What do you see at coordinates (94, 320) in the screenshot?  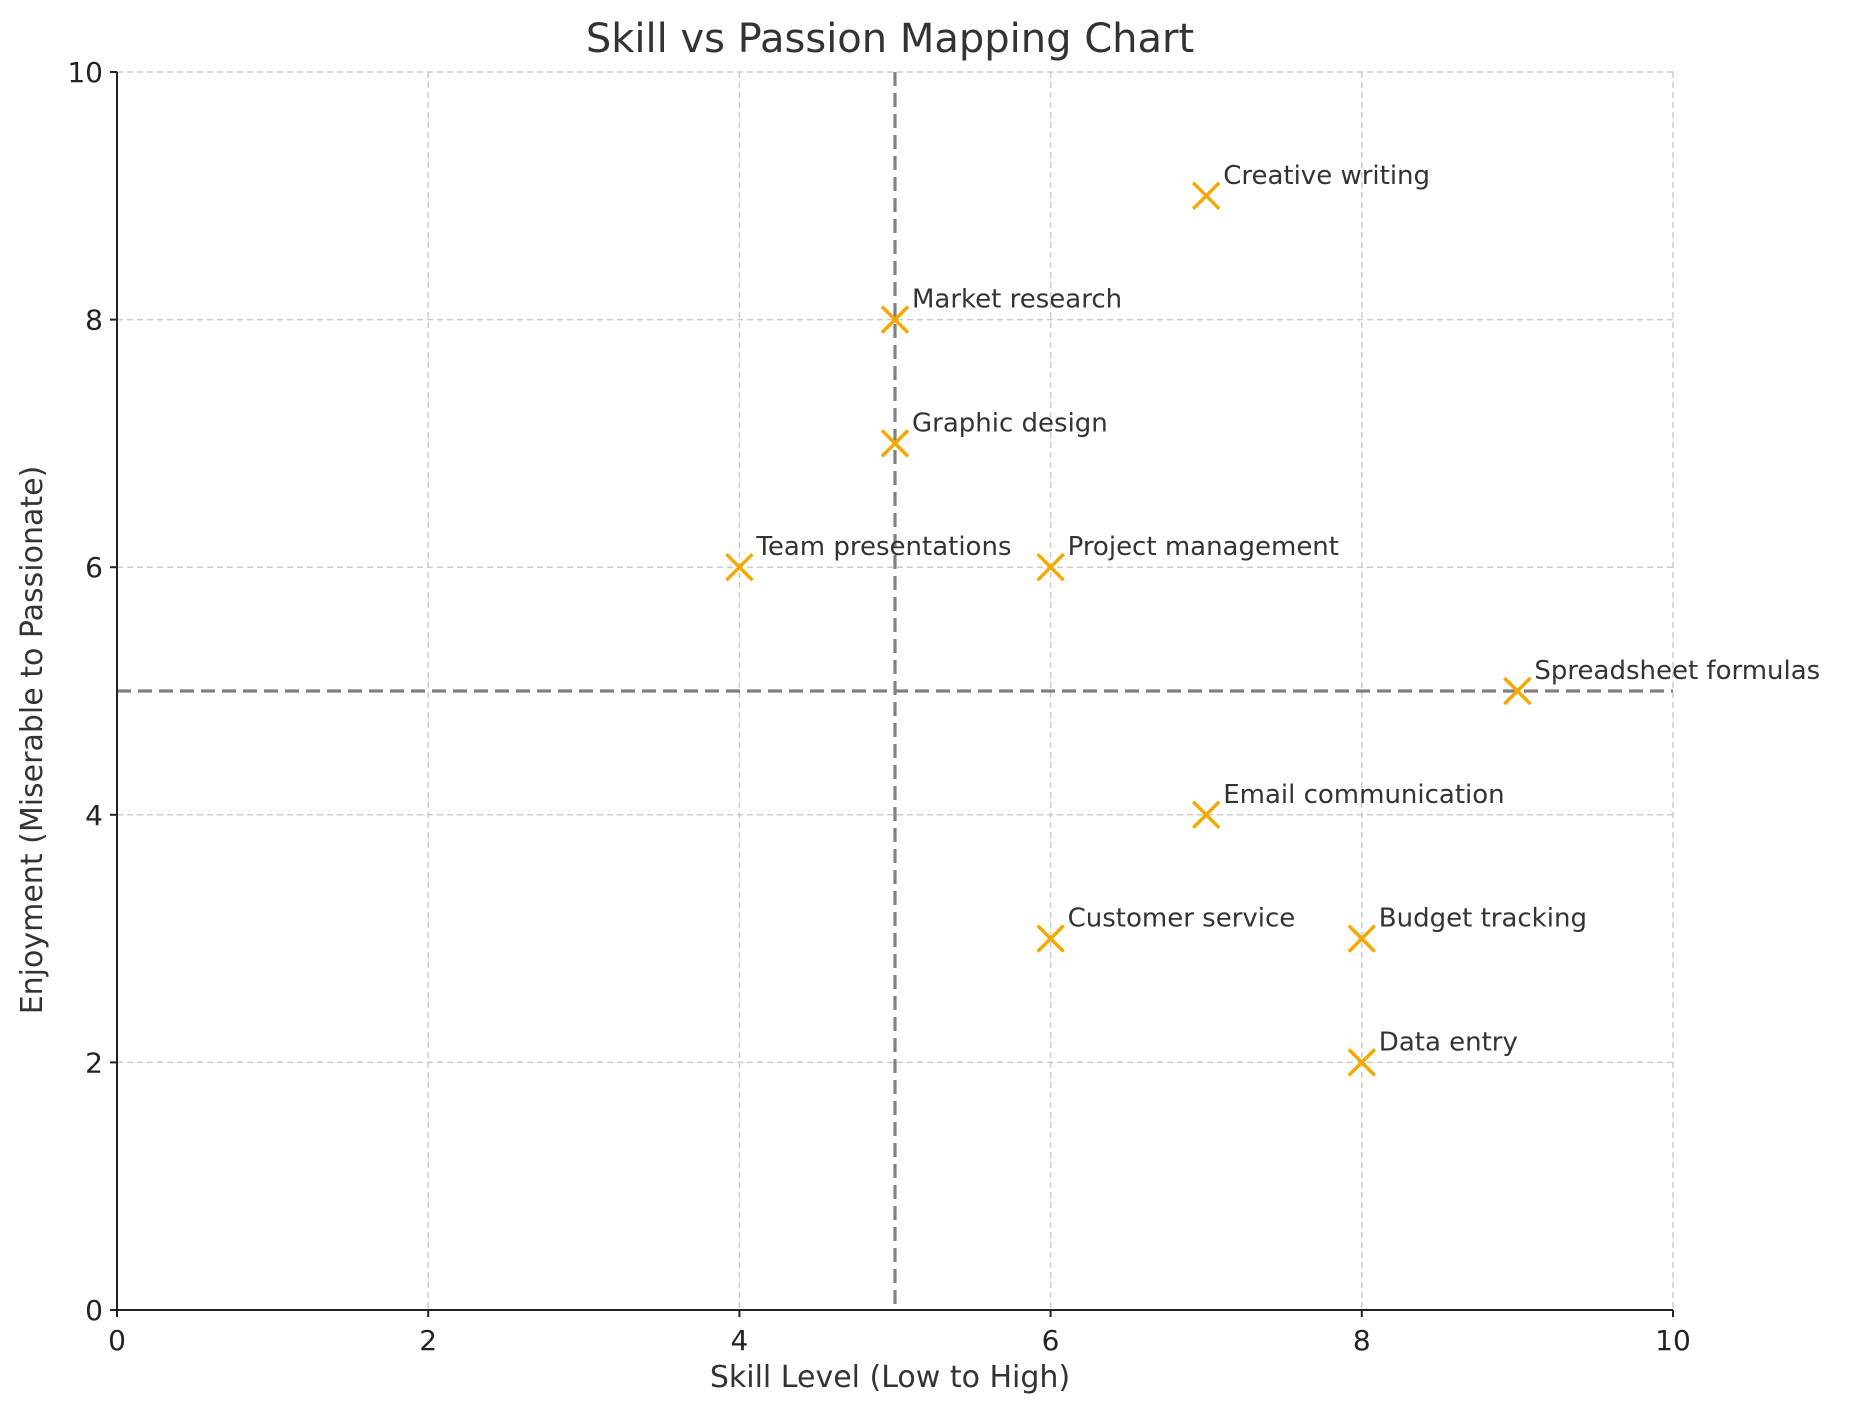 I see `y-tick-label: 8` at bounding box center [94, 320].